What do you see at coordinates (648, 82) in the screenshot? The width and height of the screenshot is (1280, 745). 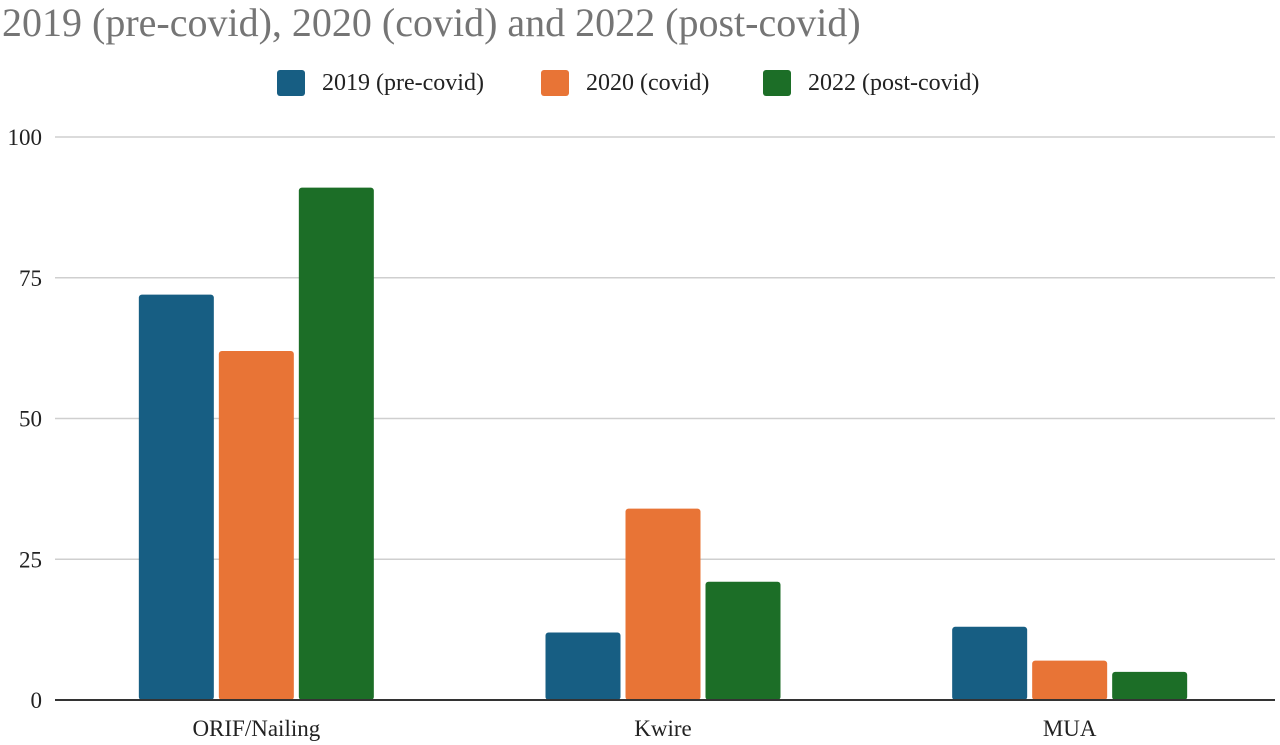 I see `legend-label-2020: 2020 (covid)` at bounding box center [648, 82].